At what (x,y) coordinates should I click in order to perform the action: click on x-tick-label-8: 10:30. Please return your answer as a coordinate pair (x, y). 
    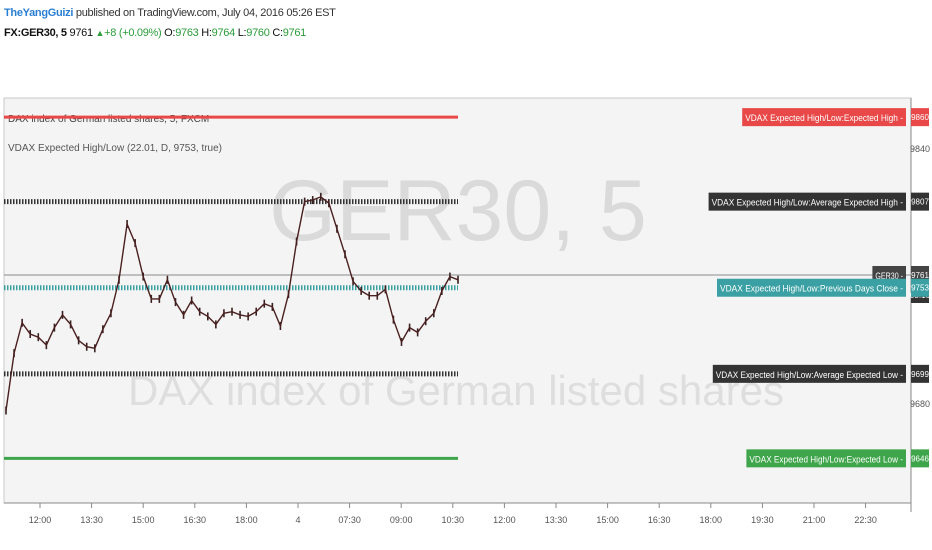
    Looking at the image, I should click on (453, 520).